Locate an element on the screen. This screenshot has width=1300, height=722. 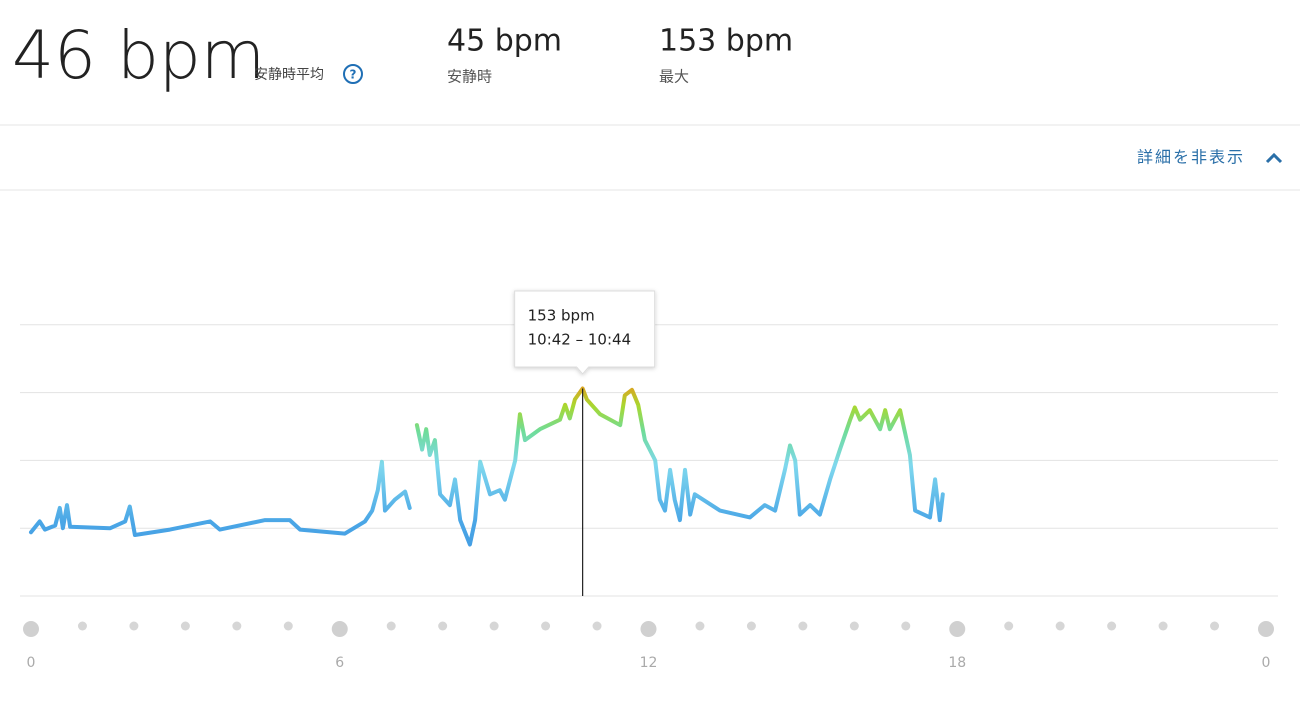
x-tick-label: 6 is located at coordinates (339, 663).